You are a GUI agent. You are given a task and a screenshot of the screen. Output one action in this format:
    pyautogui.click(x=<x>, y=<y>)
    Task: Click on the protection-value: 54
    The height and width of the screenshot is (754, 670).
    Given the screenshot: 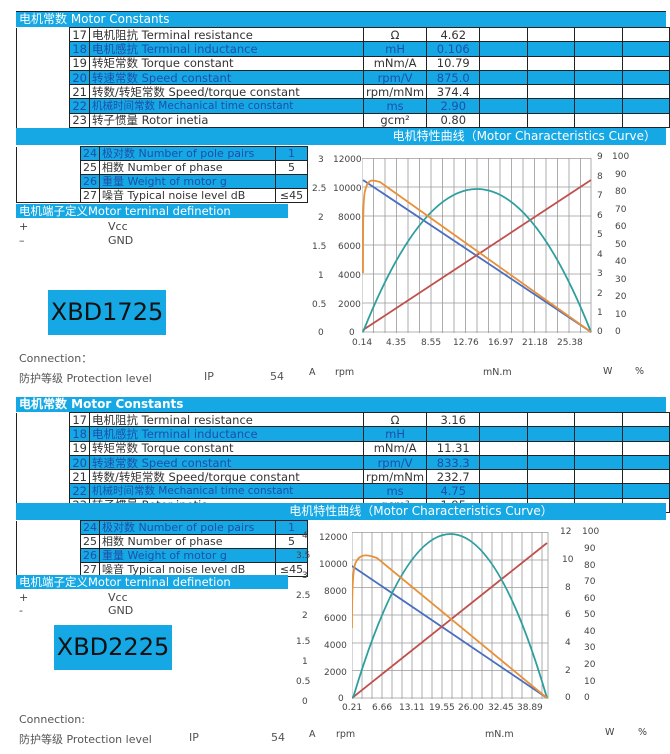 What is the action you would take?
    pyautogui.click(x=277, y=376)
    